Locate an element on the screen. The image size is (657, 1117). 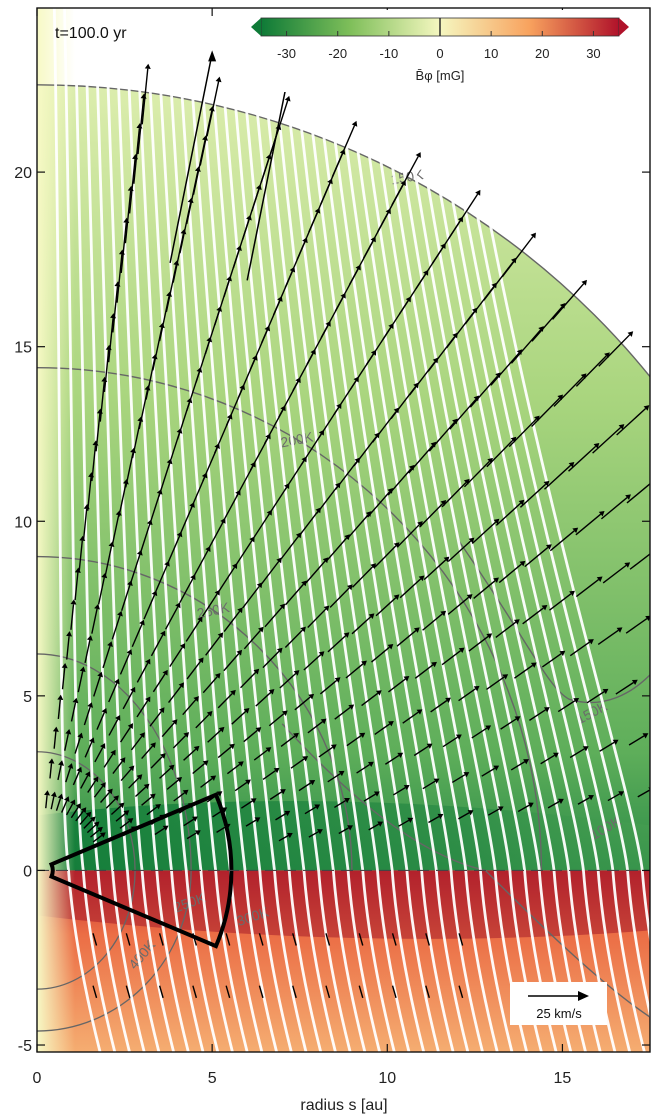
y-tick-label: 0 is located at coordinates (27, 871).